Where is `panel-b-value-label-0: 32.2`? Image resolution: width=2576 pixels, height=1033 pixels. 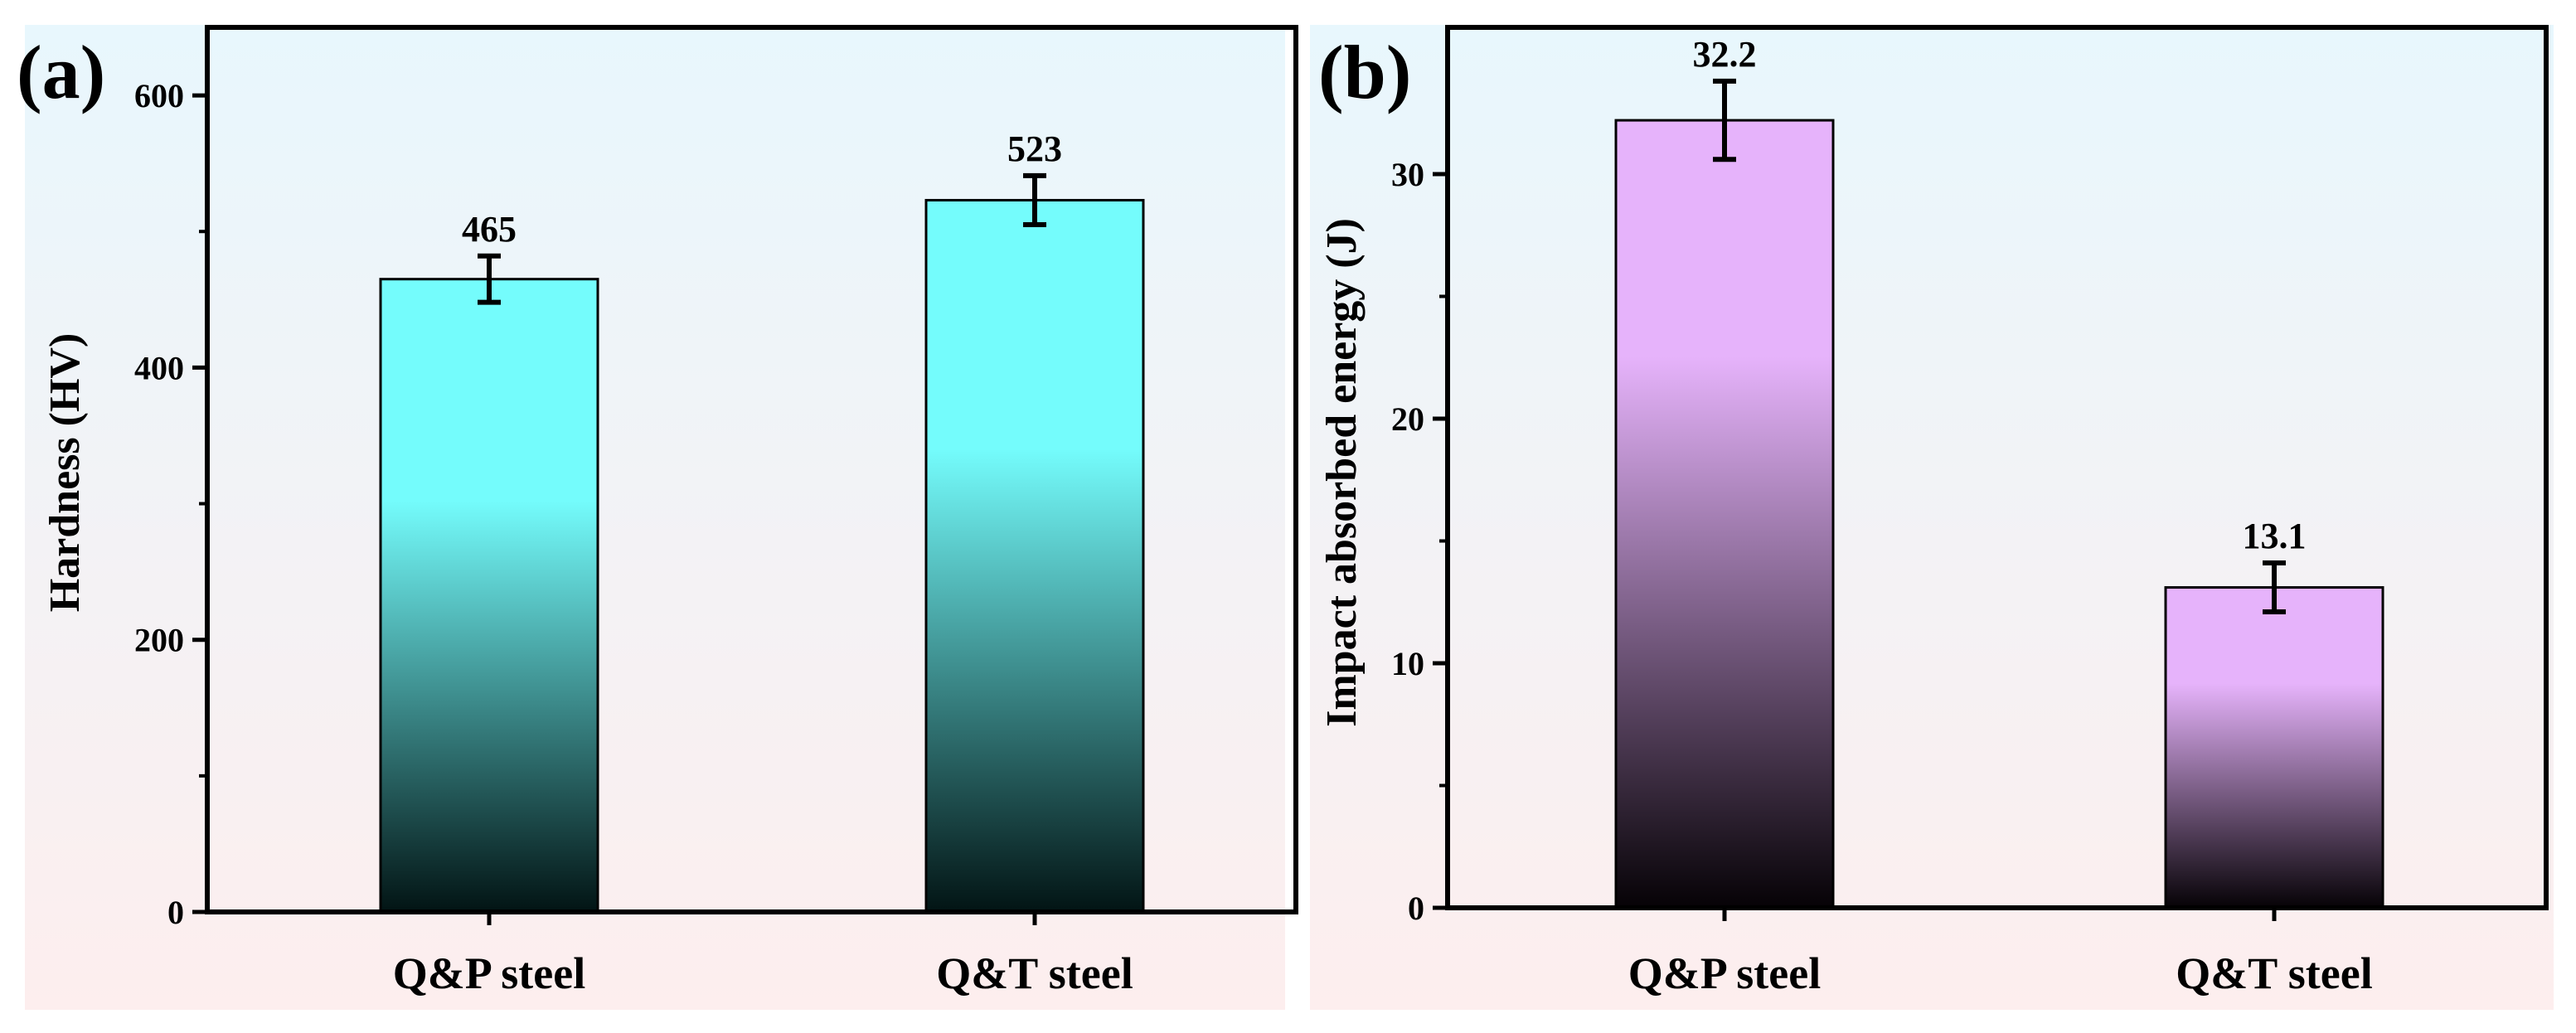
panel-b-value-label-0: 32.2 is located at coordinates (1725, 54).